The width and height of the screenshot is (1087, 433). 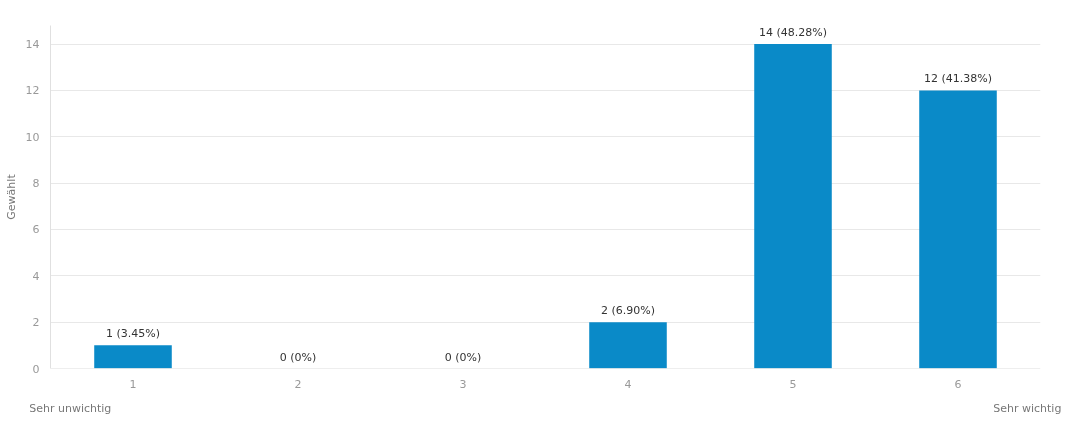 What do you see at coordinates (133, 384) in the screenshot?
I see `x-tick-label: 1` at bounding box center [133, 384].